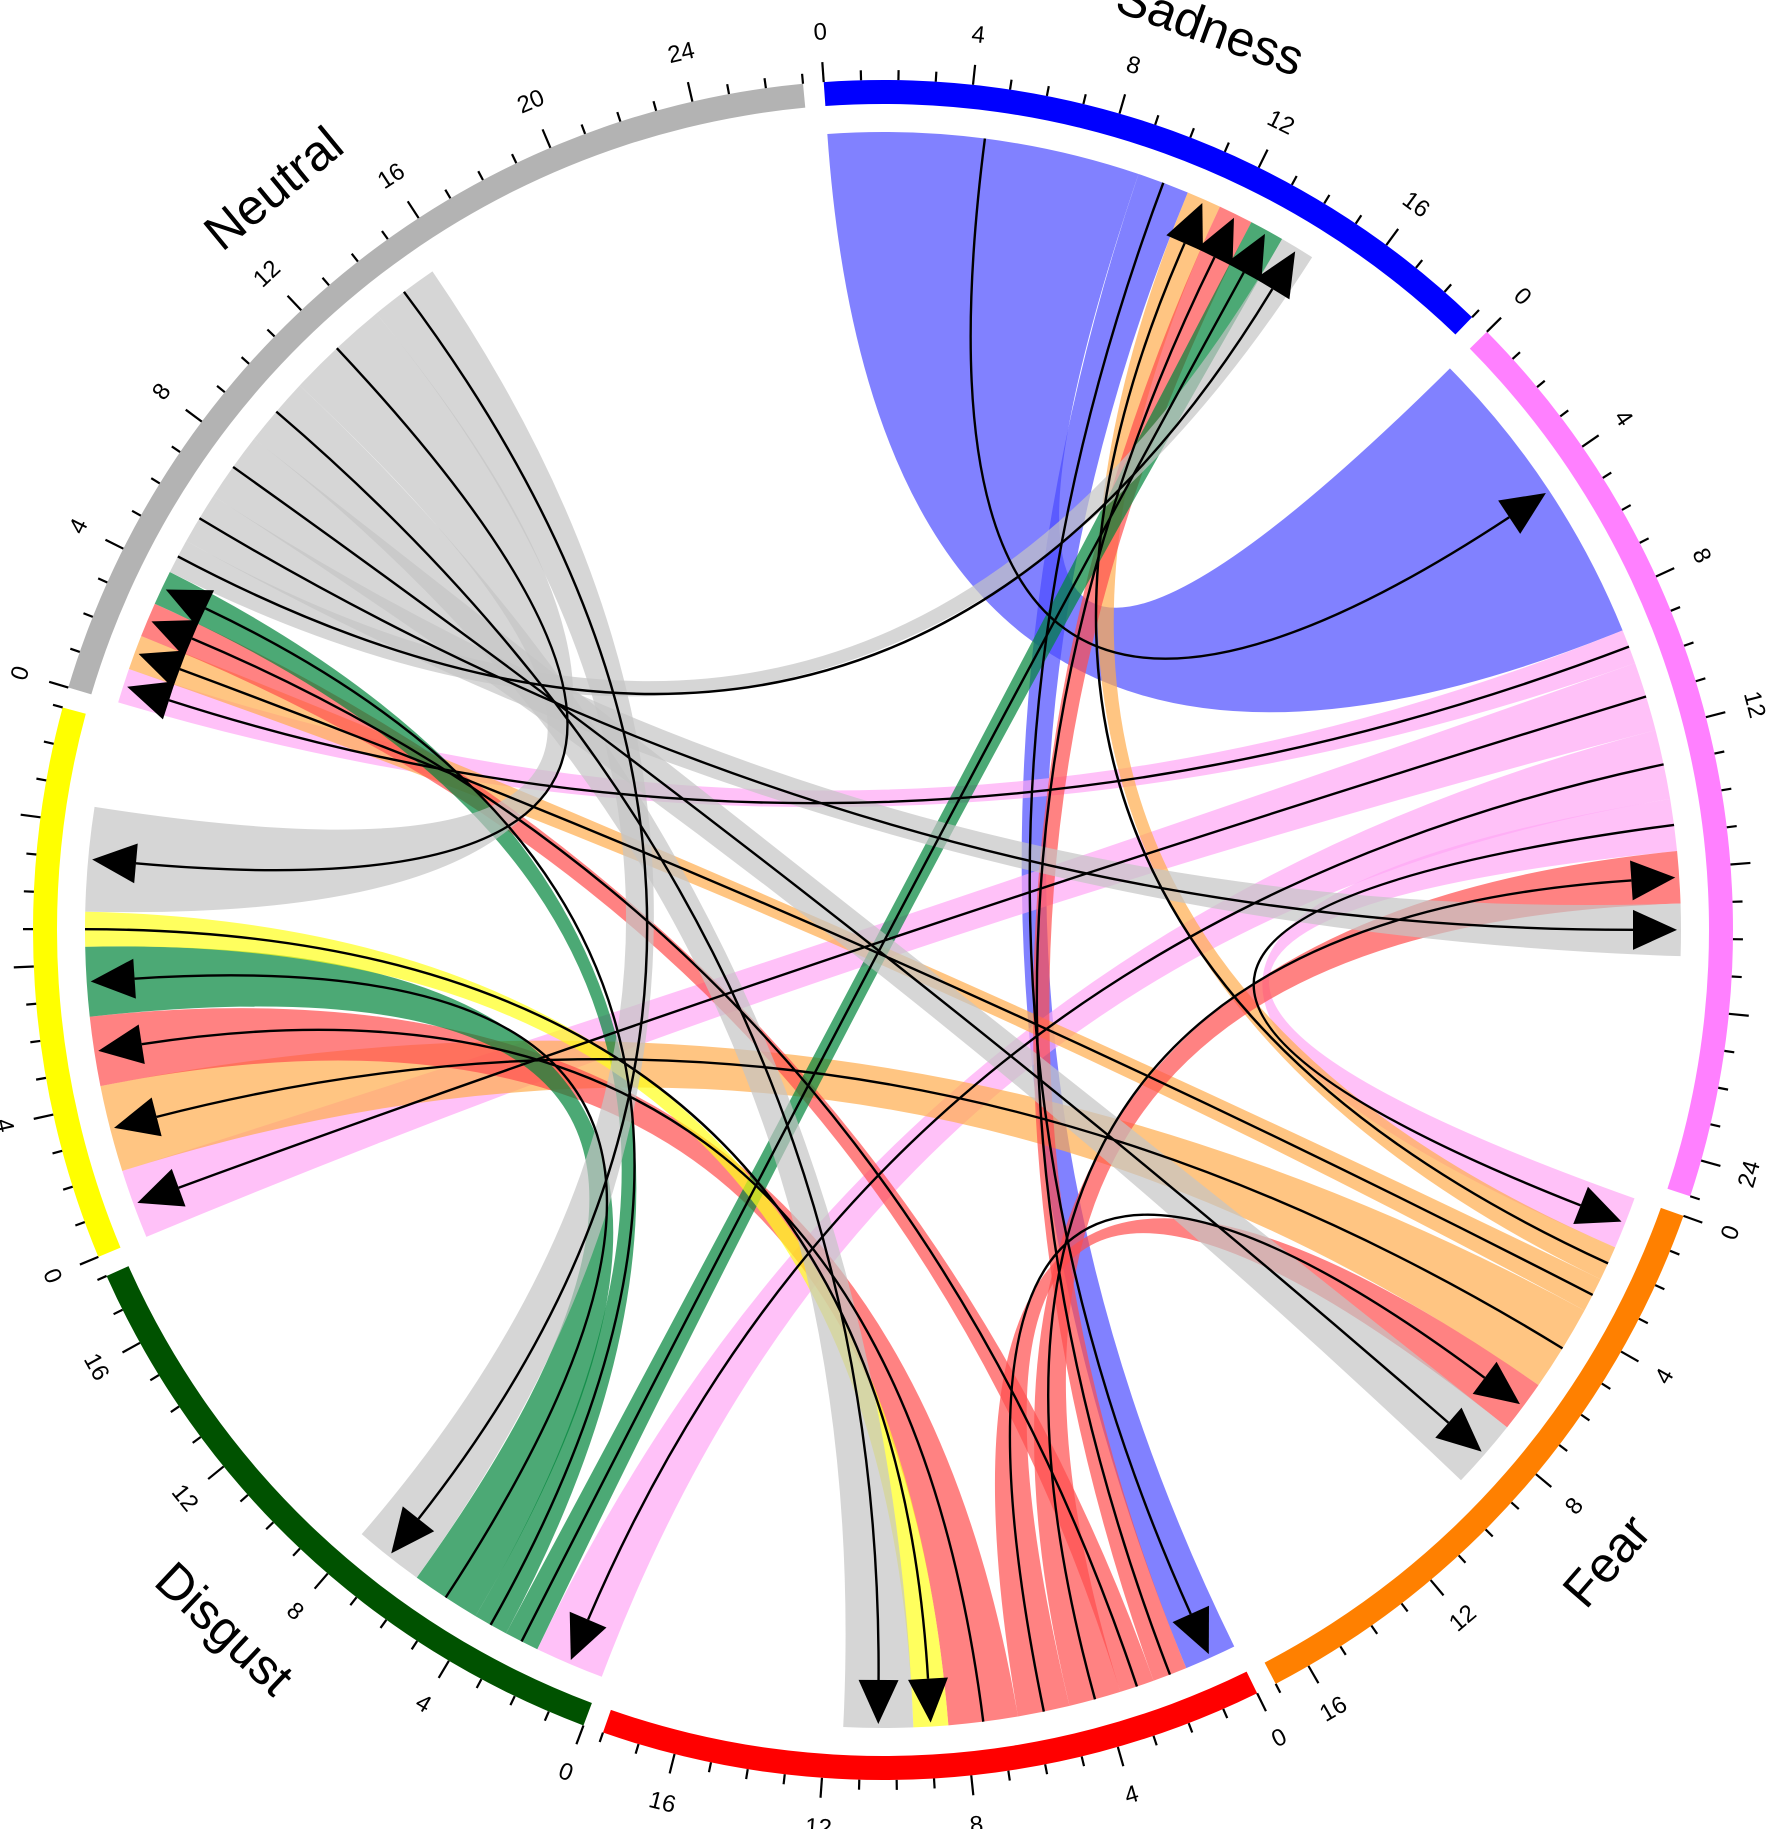 This screenshot has width=1766, height=1829. Describe the element at coordinates (371, 1286) in the screenshot. I see `flow-line-disgust-to-joy` at that location.